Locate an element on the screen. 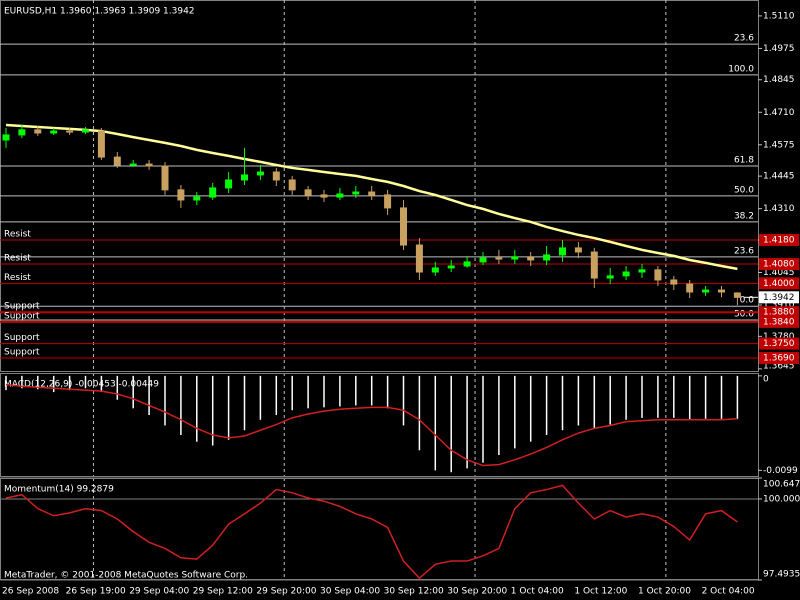 The height and width of the screenshot is (600, 800). level-price-label: 1.3690 is located at coordinates (779, 359).